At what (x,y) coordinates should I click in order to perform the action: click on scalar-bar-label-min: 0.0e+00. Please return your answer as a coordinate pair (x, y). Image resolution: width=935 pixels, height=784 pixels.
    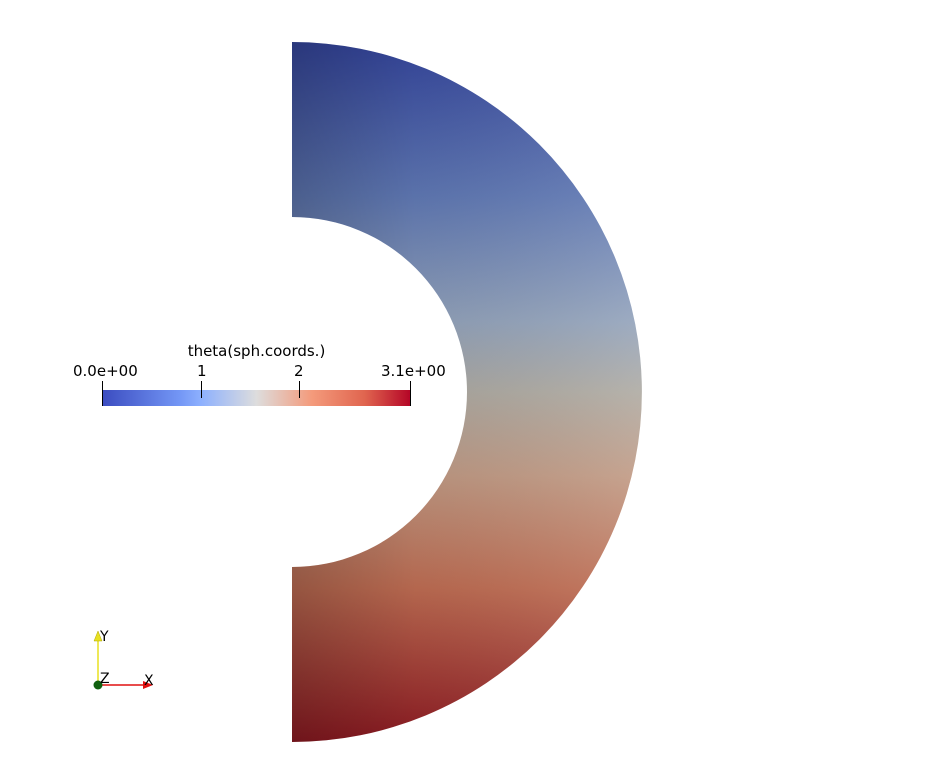
    Looking at the image, I should click on (105, 371).